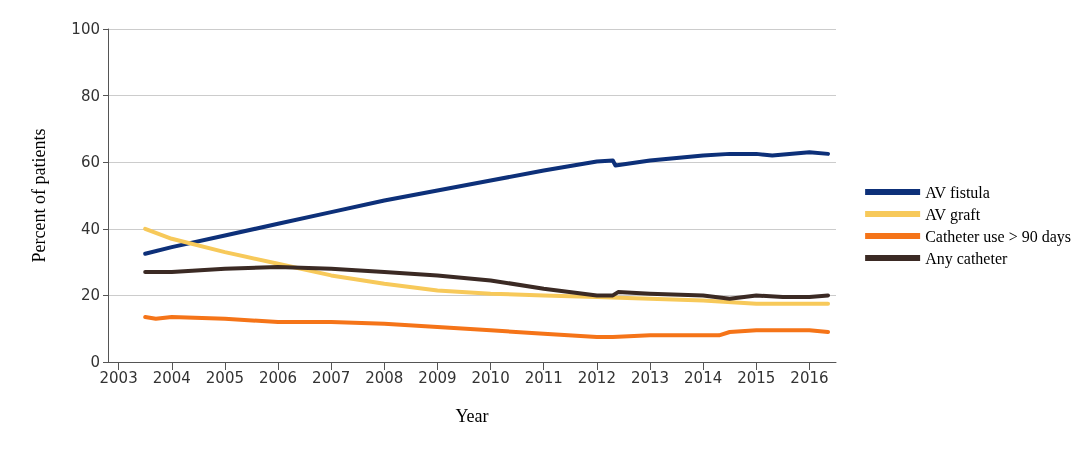 The height and width of the screenshot is (450, 1089). Describe the element at coordinates (472, 416) in the screenshot. I see `x-axis-title: Year` at that location.